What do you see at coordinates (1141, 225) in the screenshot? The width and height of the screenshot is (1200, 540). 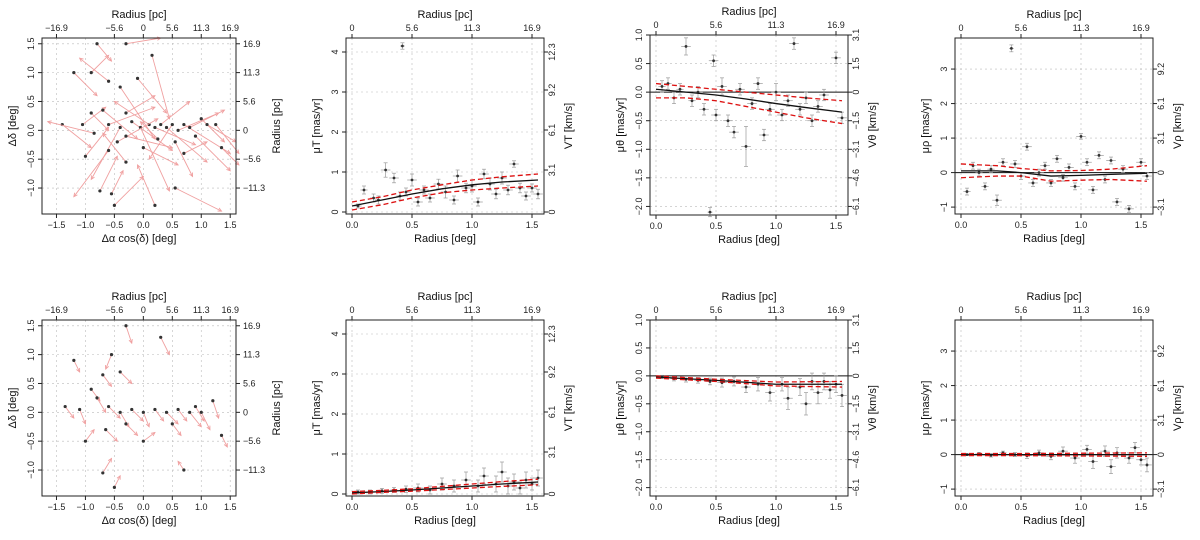 I see `x-tick-label: 1.5` at bounding box center [1141, 225].